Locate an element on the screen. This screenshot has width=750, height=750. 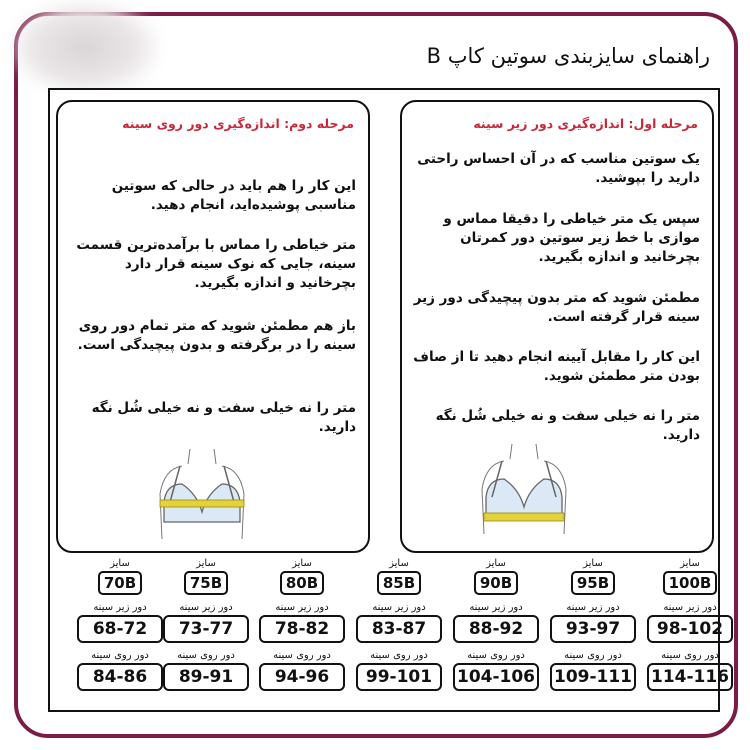
underbust-value: 88-92 is located at coordinates (496, 629).